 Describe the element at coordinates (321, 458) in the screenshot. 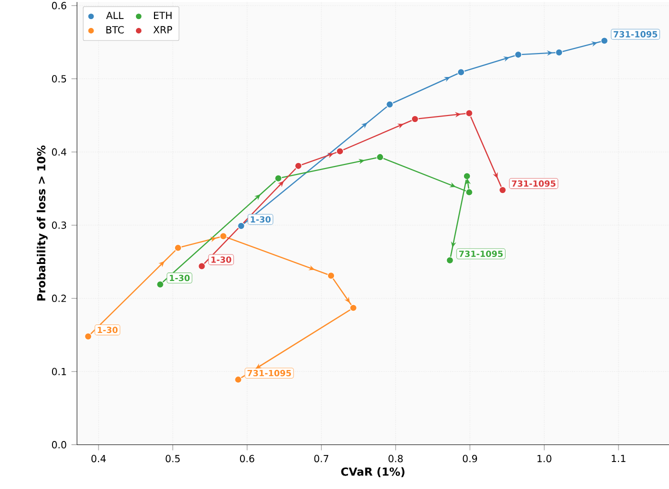

I see `x-tick-label: 0.7` at that location.